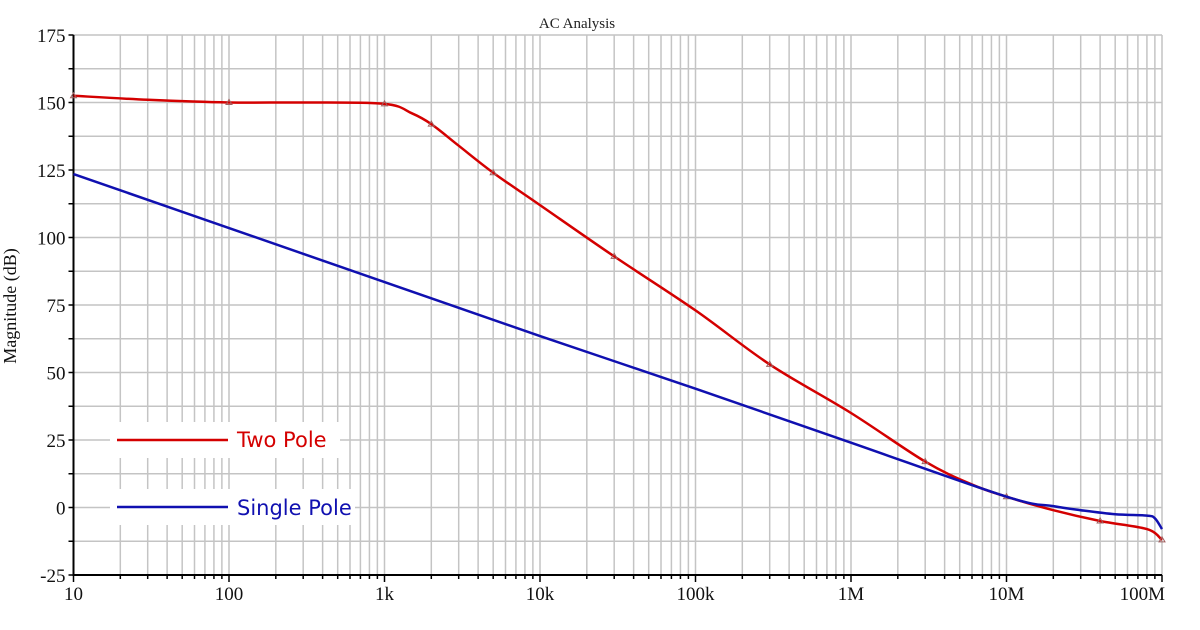 The height and width of the screenshot is (630, 1200). I want to click on legend: Two Pole Single Pole, so click(232, 473).